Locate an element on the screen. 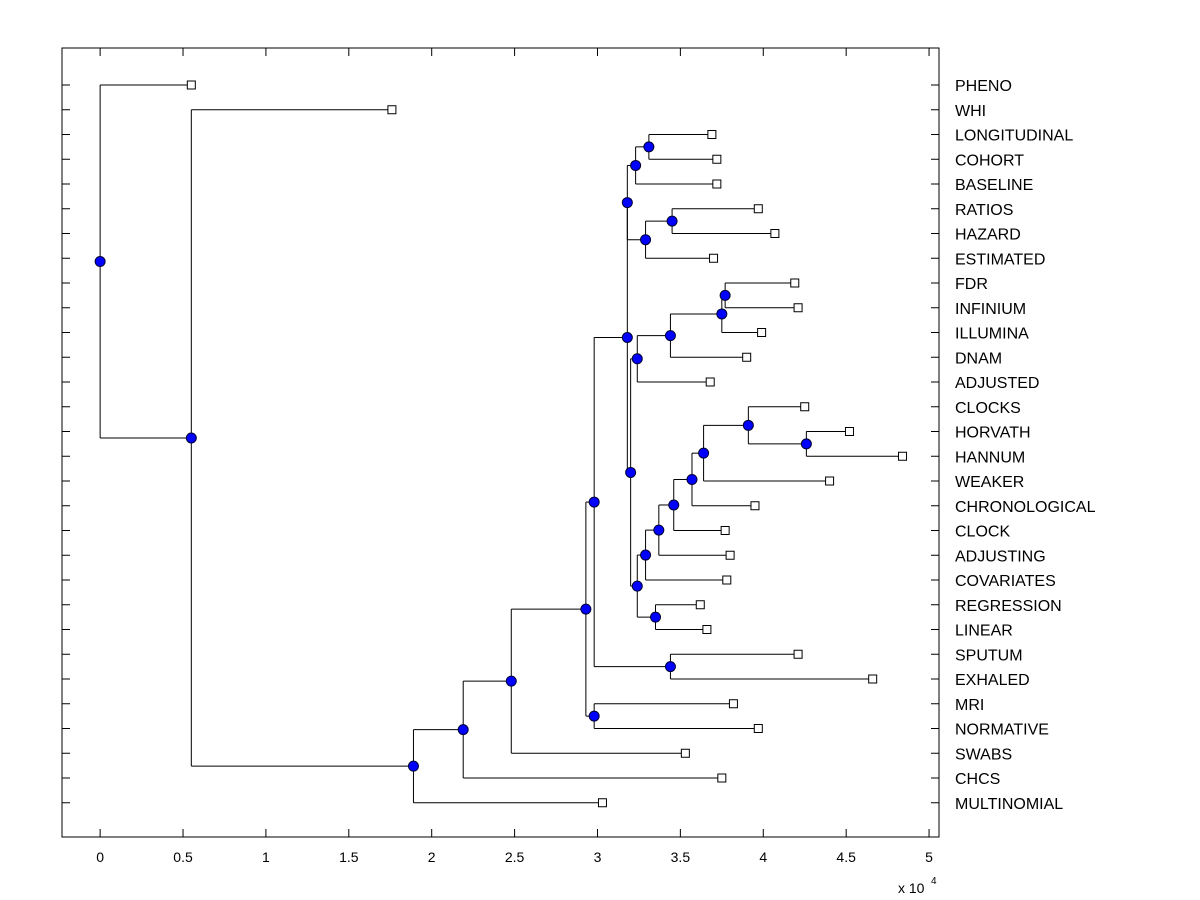 The height and width of the screenshot is (900, 1200). x-axis-exponent-power: 4 is located at coordinates (934, 881).